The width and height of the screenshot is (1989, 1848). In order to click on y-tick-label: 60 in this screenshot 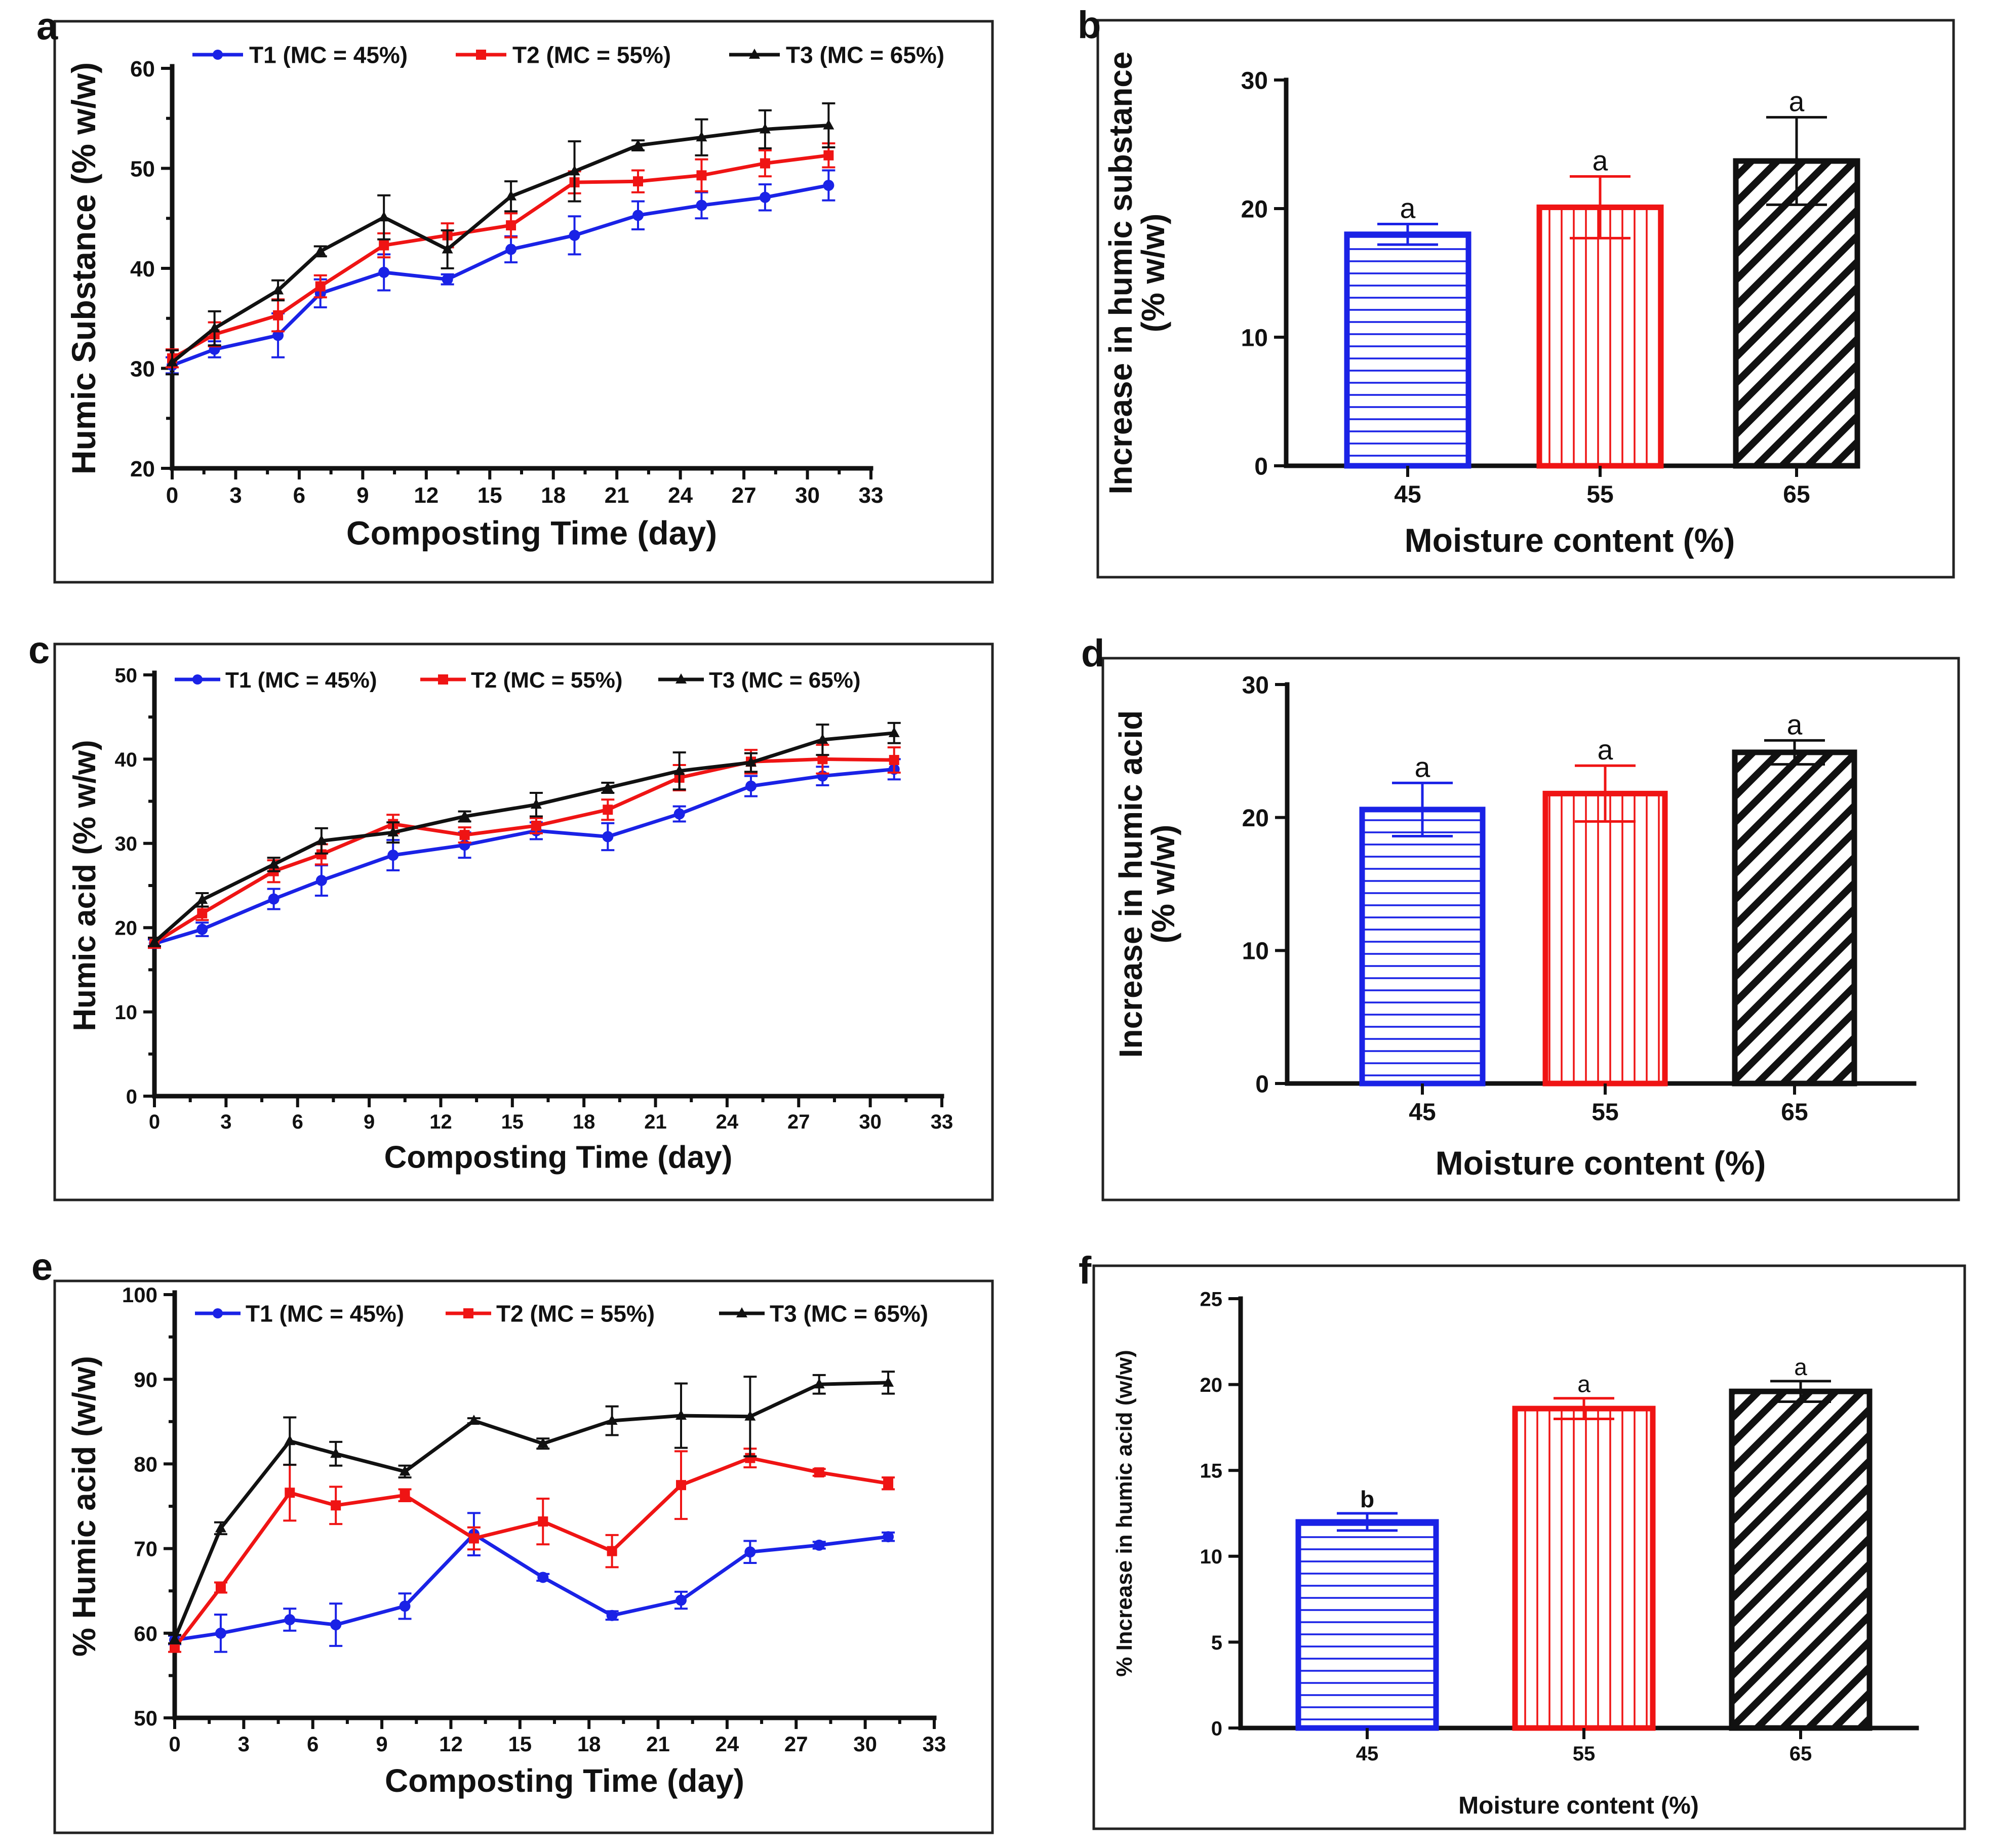, I will do `click(142, 69)`.